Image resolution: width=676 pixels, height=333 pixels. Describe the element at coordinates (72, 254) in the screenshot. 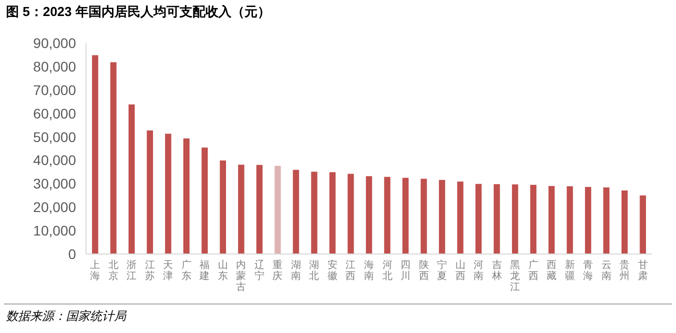

I see `y-tick-label: 0` at that location.